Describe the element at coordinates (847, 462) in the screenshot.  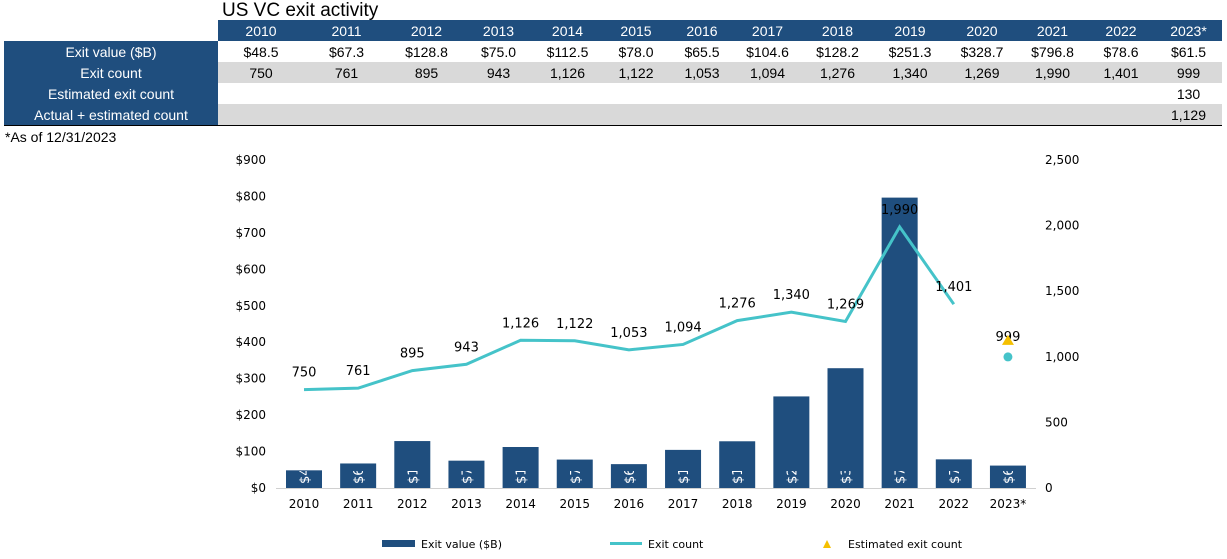
I see `bar-data-label: $328.7` at that location.